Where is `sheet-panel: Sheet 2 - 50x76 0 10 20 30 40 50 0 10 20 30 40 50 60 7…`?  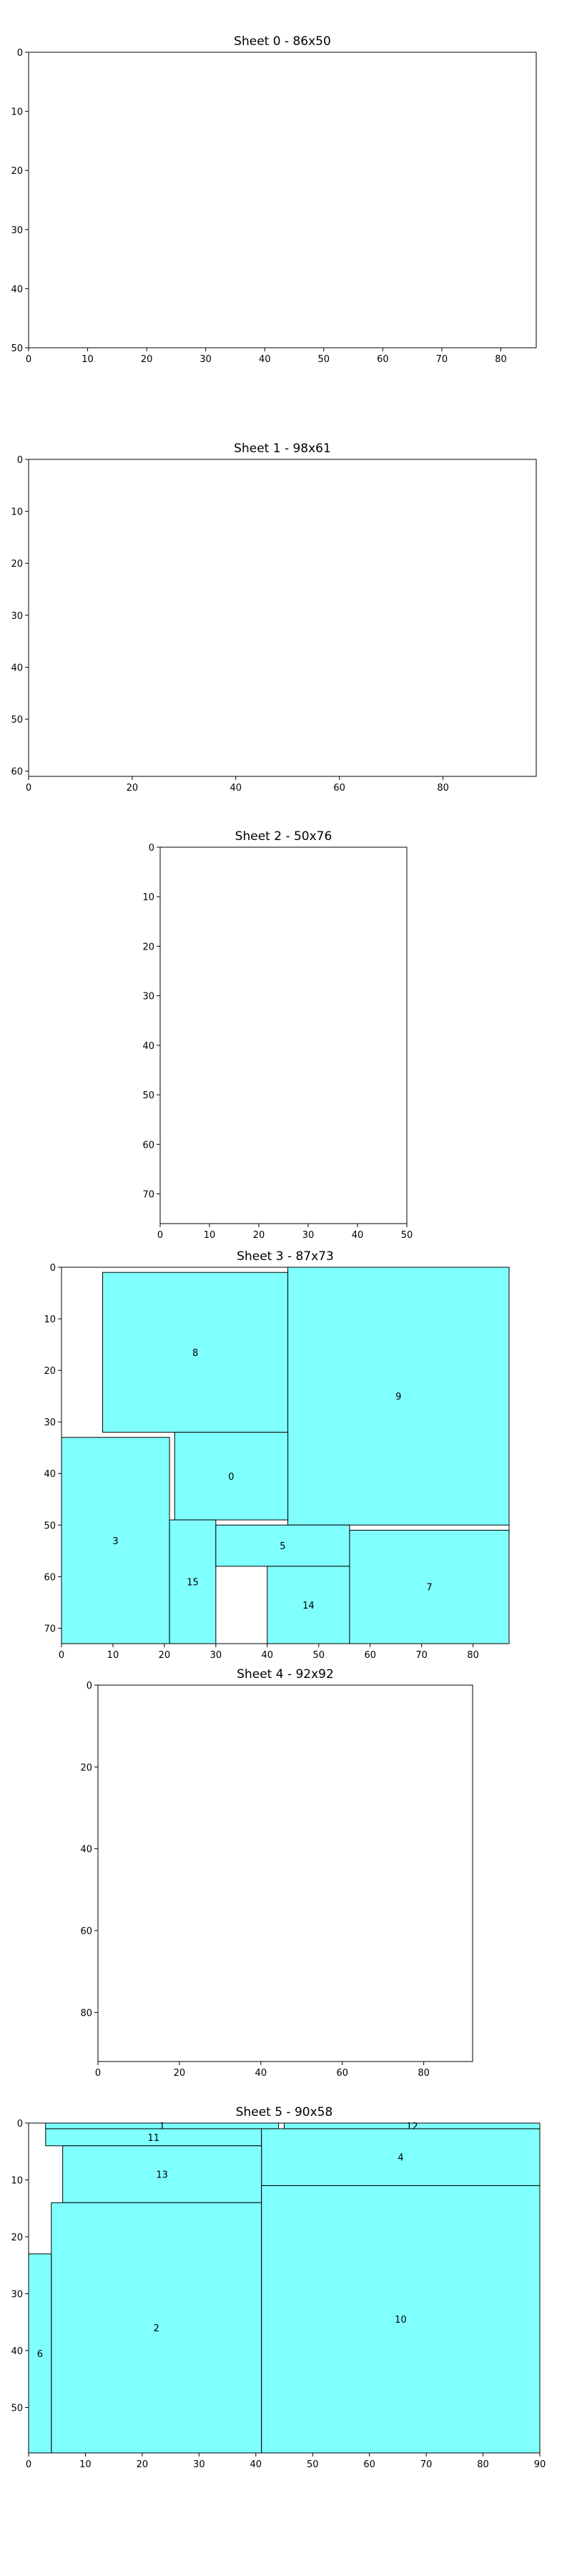 sheet-panel: Sheet 2 - 50x76 0 10 20 30 40 50 0 10 20 30 40 50 60 7… is located at coordinates (277, 1035).